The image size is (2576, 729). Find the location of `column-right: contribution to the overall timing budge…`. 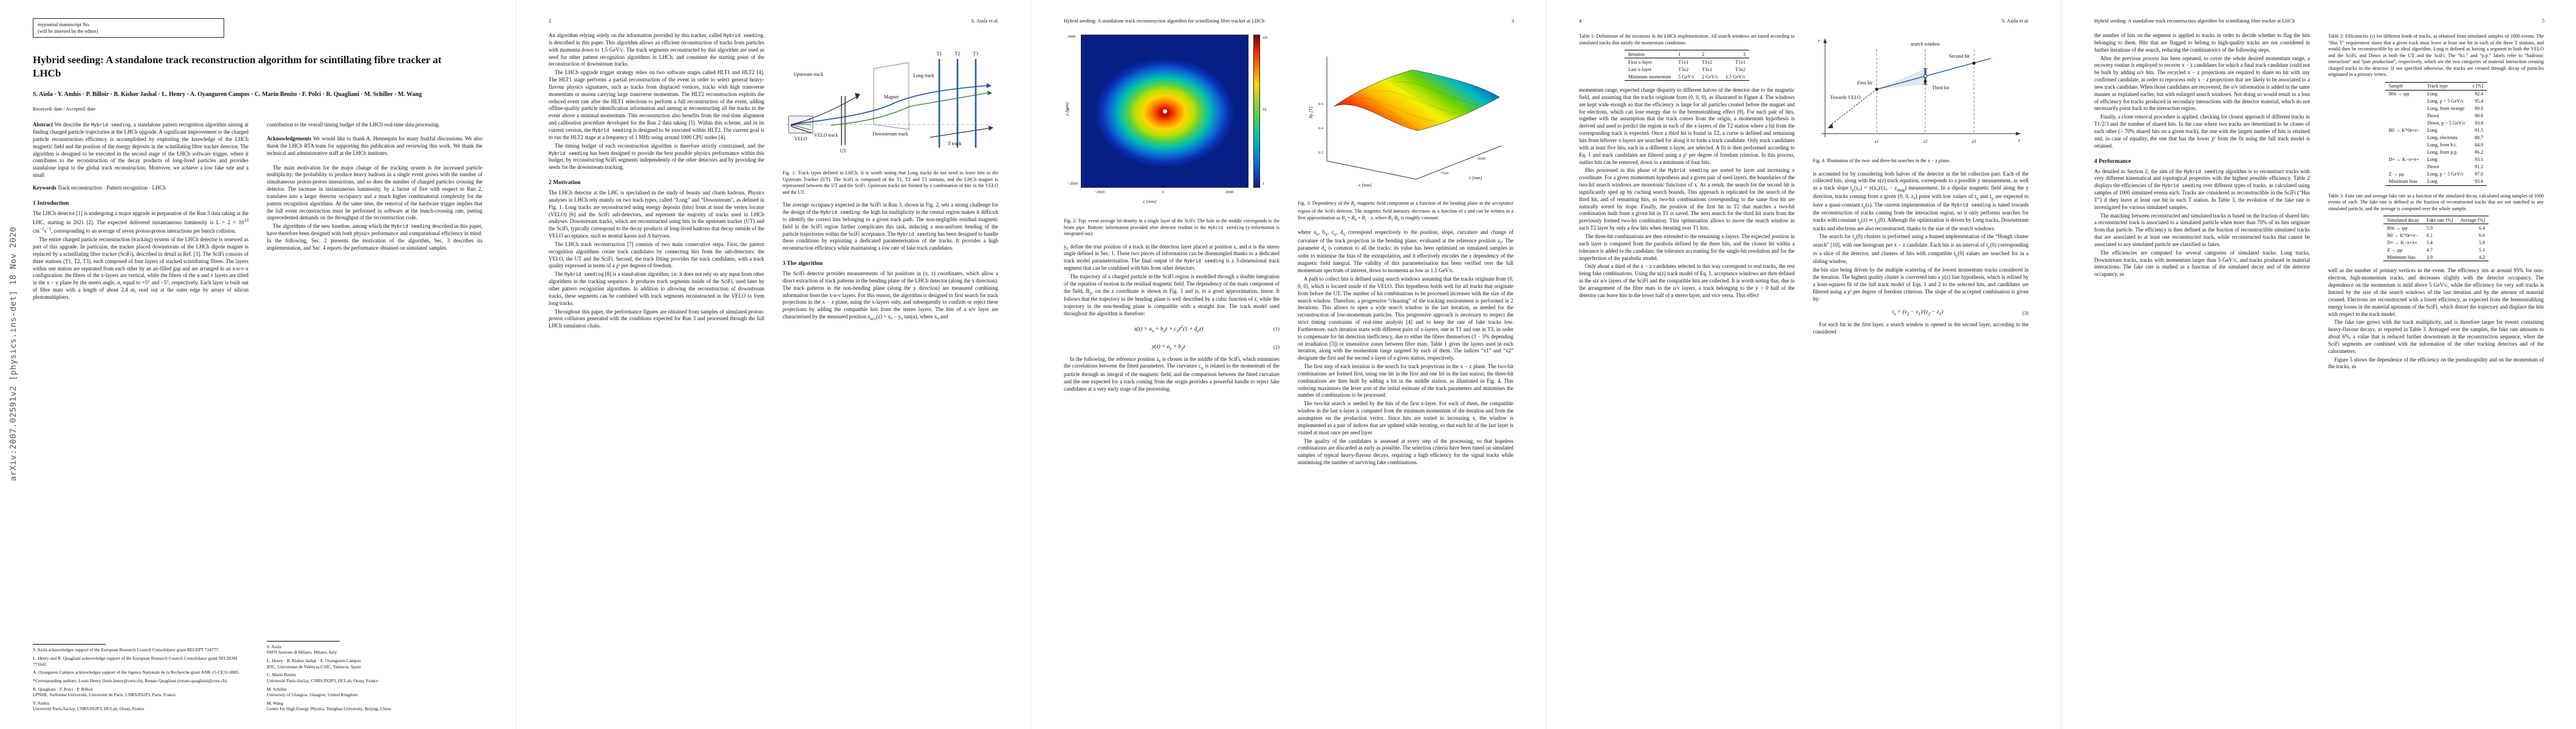

column-right: contribution to the overall timing budge… is located at coordinates (374, 418).